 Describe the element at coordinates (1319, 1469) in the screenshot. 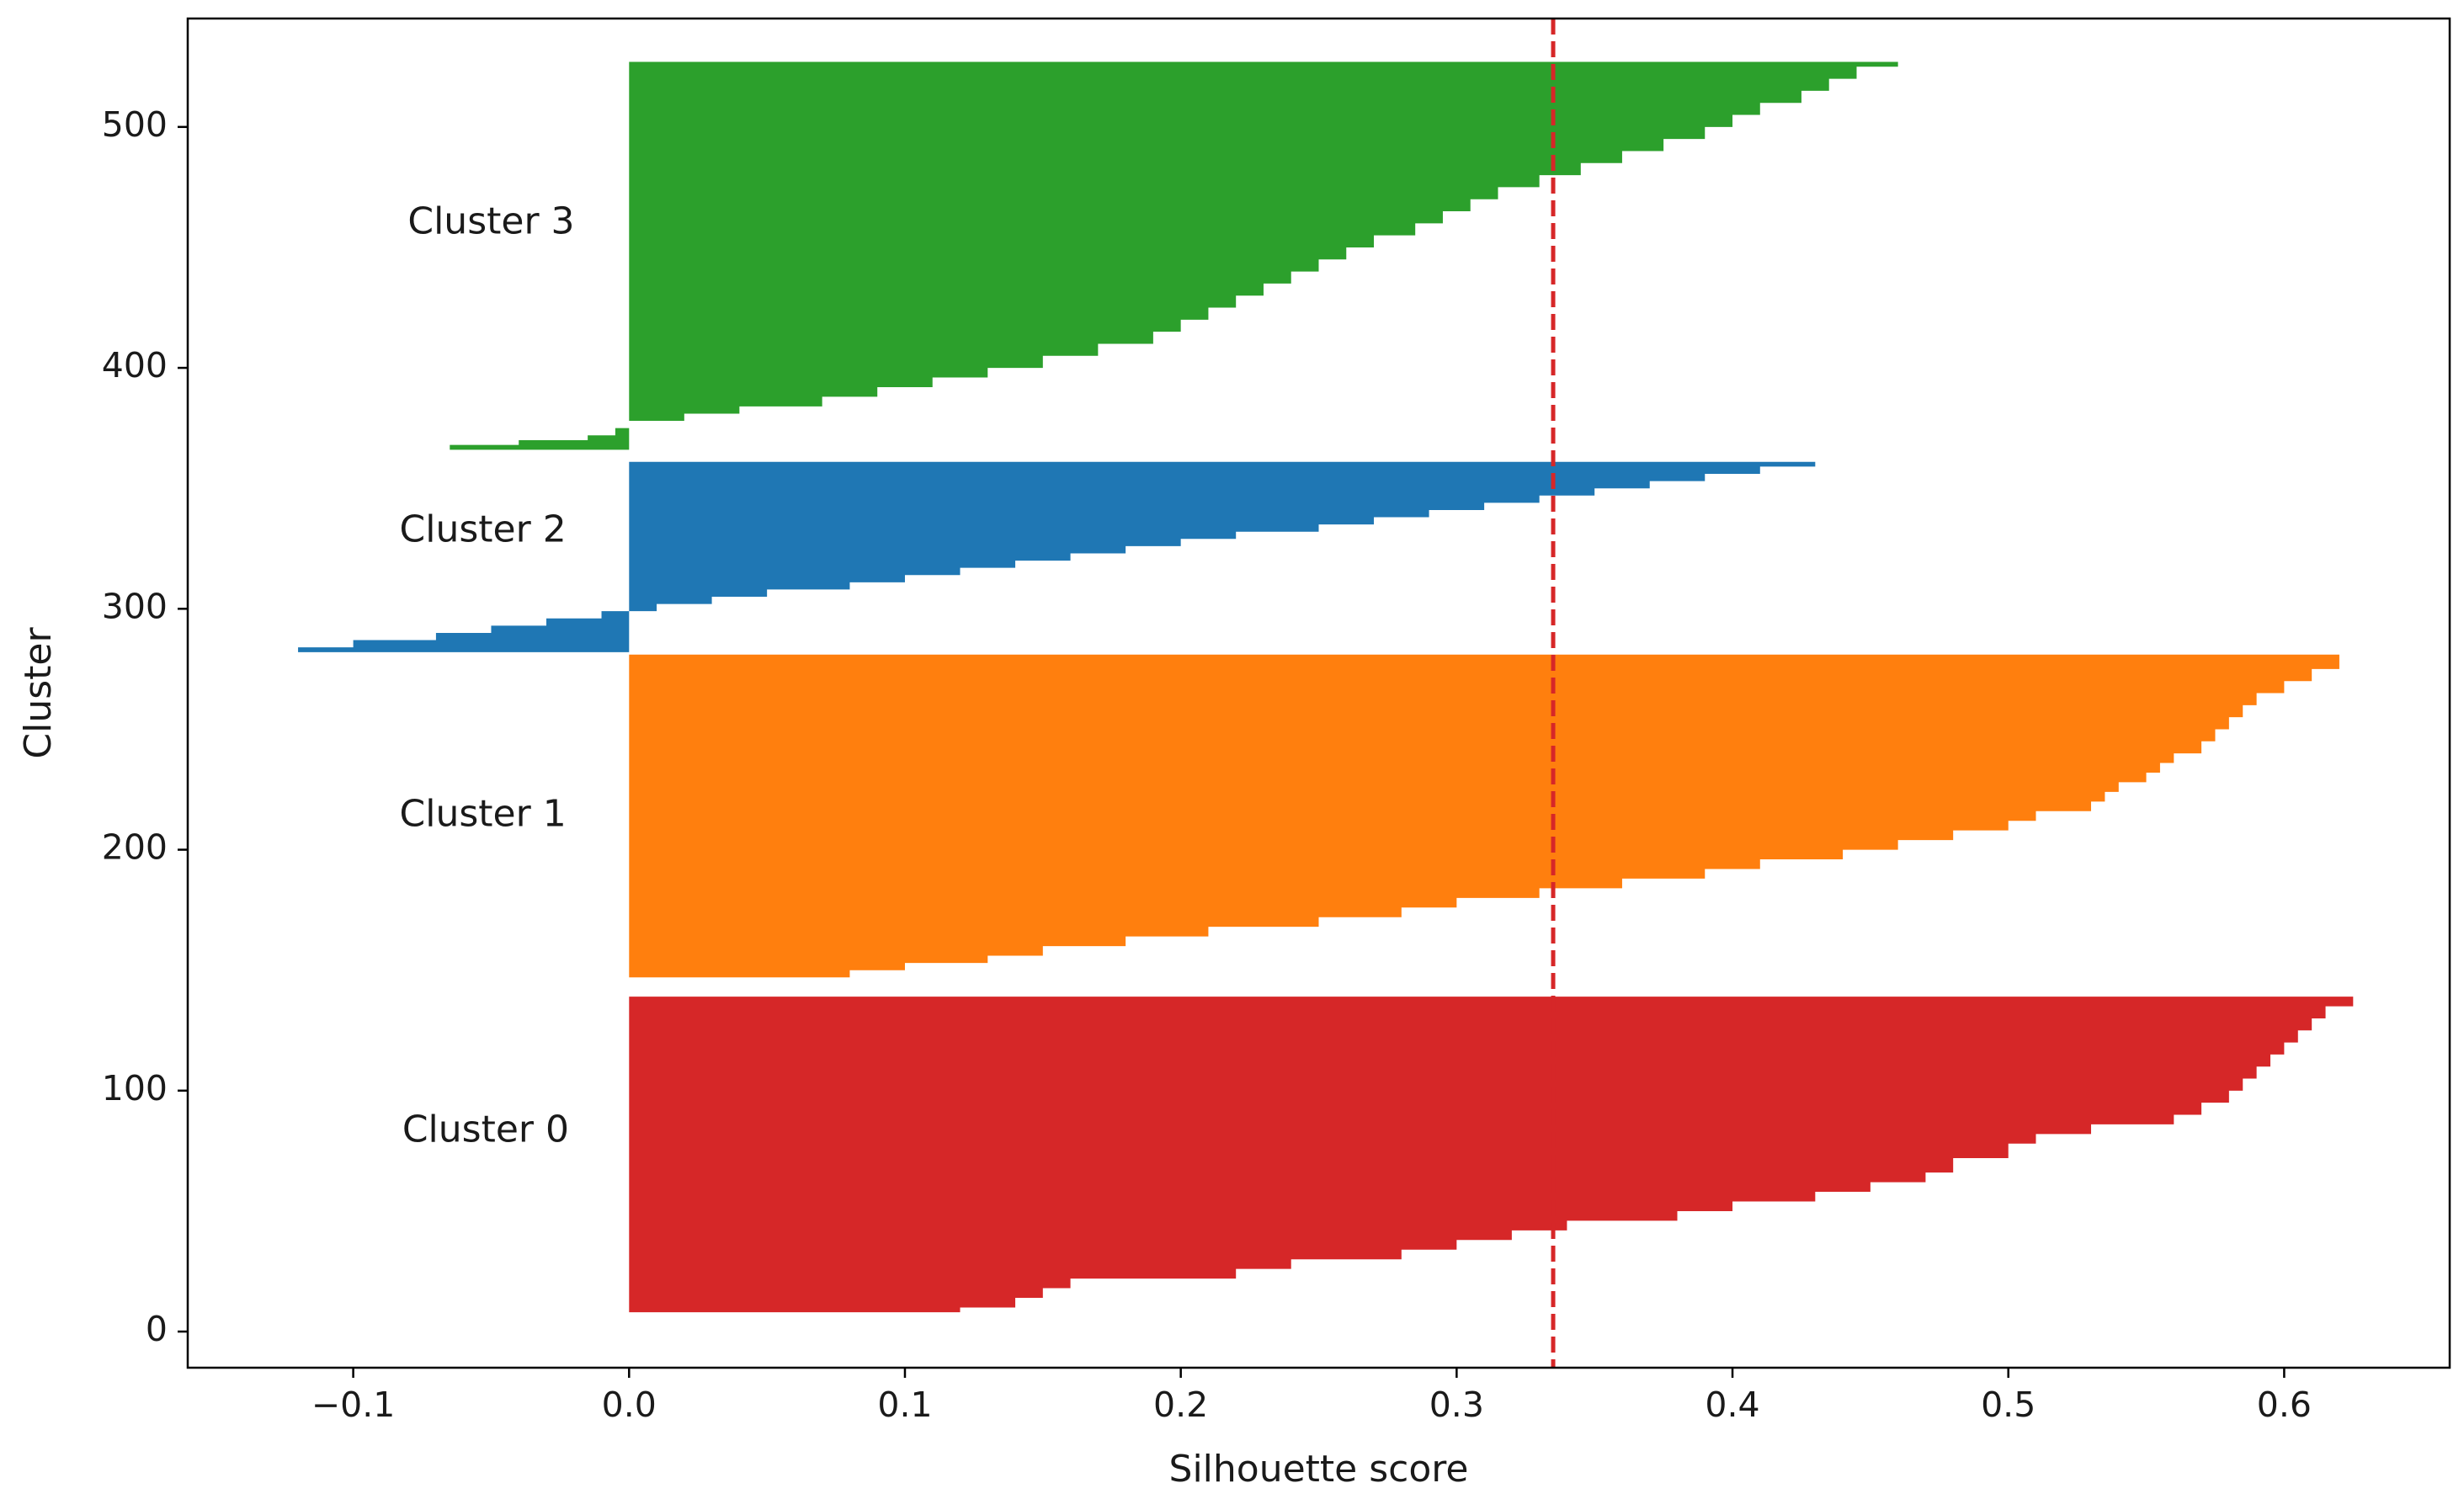

I see `x-axis-title: Silhouette score` at that location.